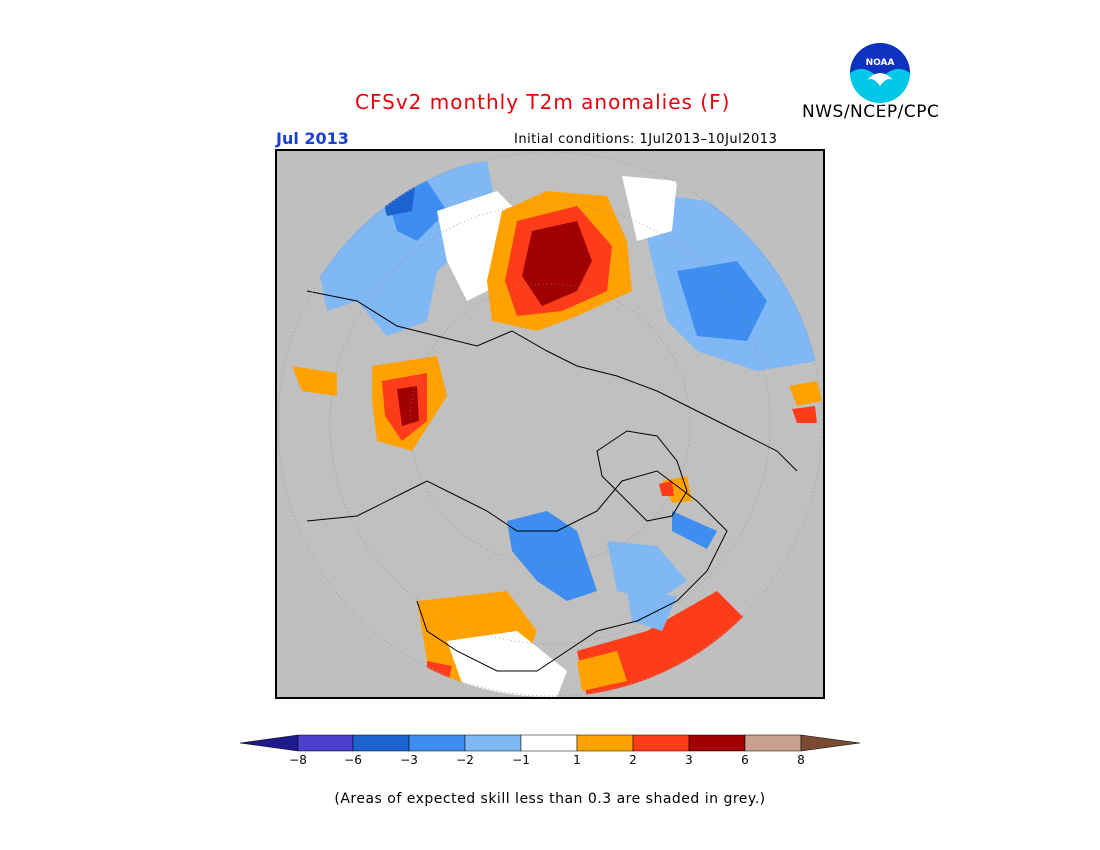 Image resolution: width=1100 pixels, height=850 pixels. Describe the element at coordinates (409, 760) in the screenshot. I see `colorbar-tick-label: −3` at that location.